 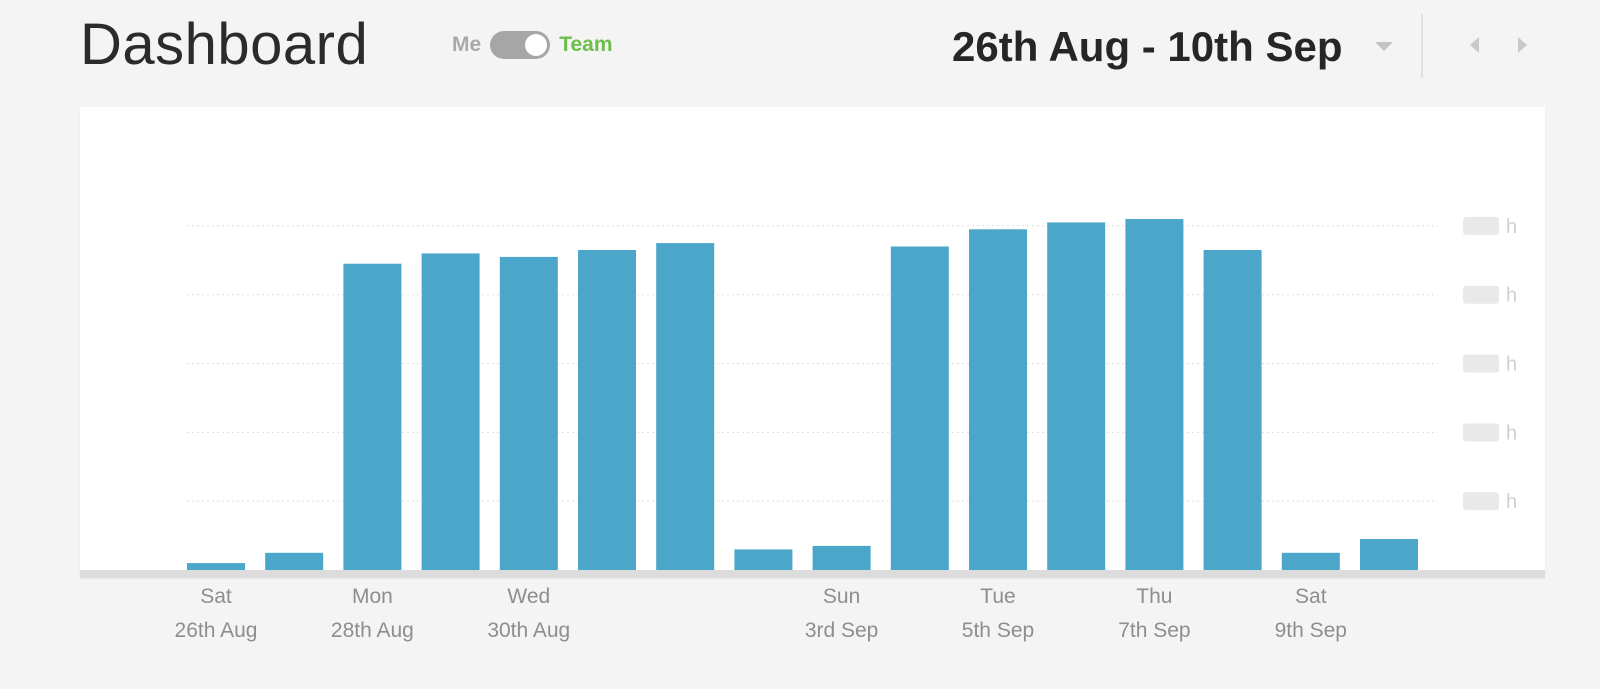 I want to click on bar-7th-sep, so click(x=1154, y=394).